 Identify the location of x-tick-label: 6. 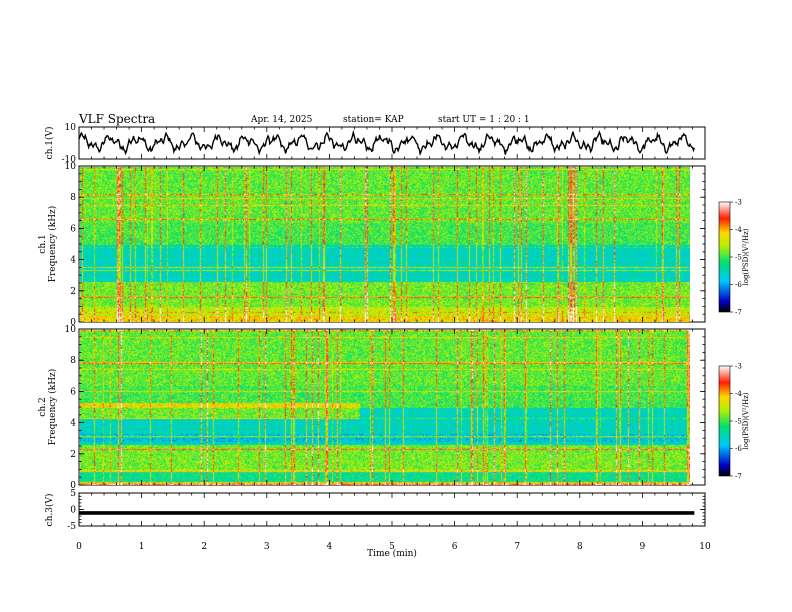
(455, 547).